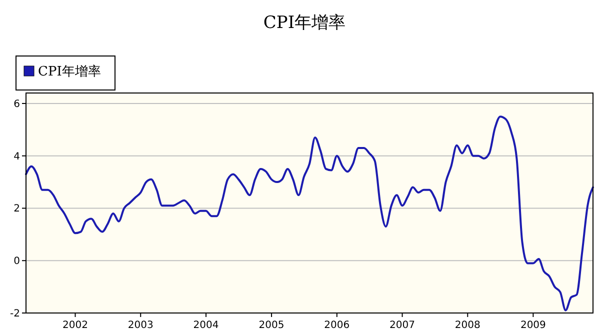 Image resolution: width=609 pixels, height=336 pixels. What do you see at coordinates (17, 156) in the screenshot?
I see `y-tick-label: 4` at bounding box center [17, 156].